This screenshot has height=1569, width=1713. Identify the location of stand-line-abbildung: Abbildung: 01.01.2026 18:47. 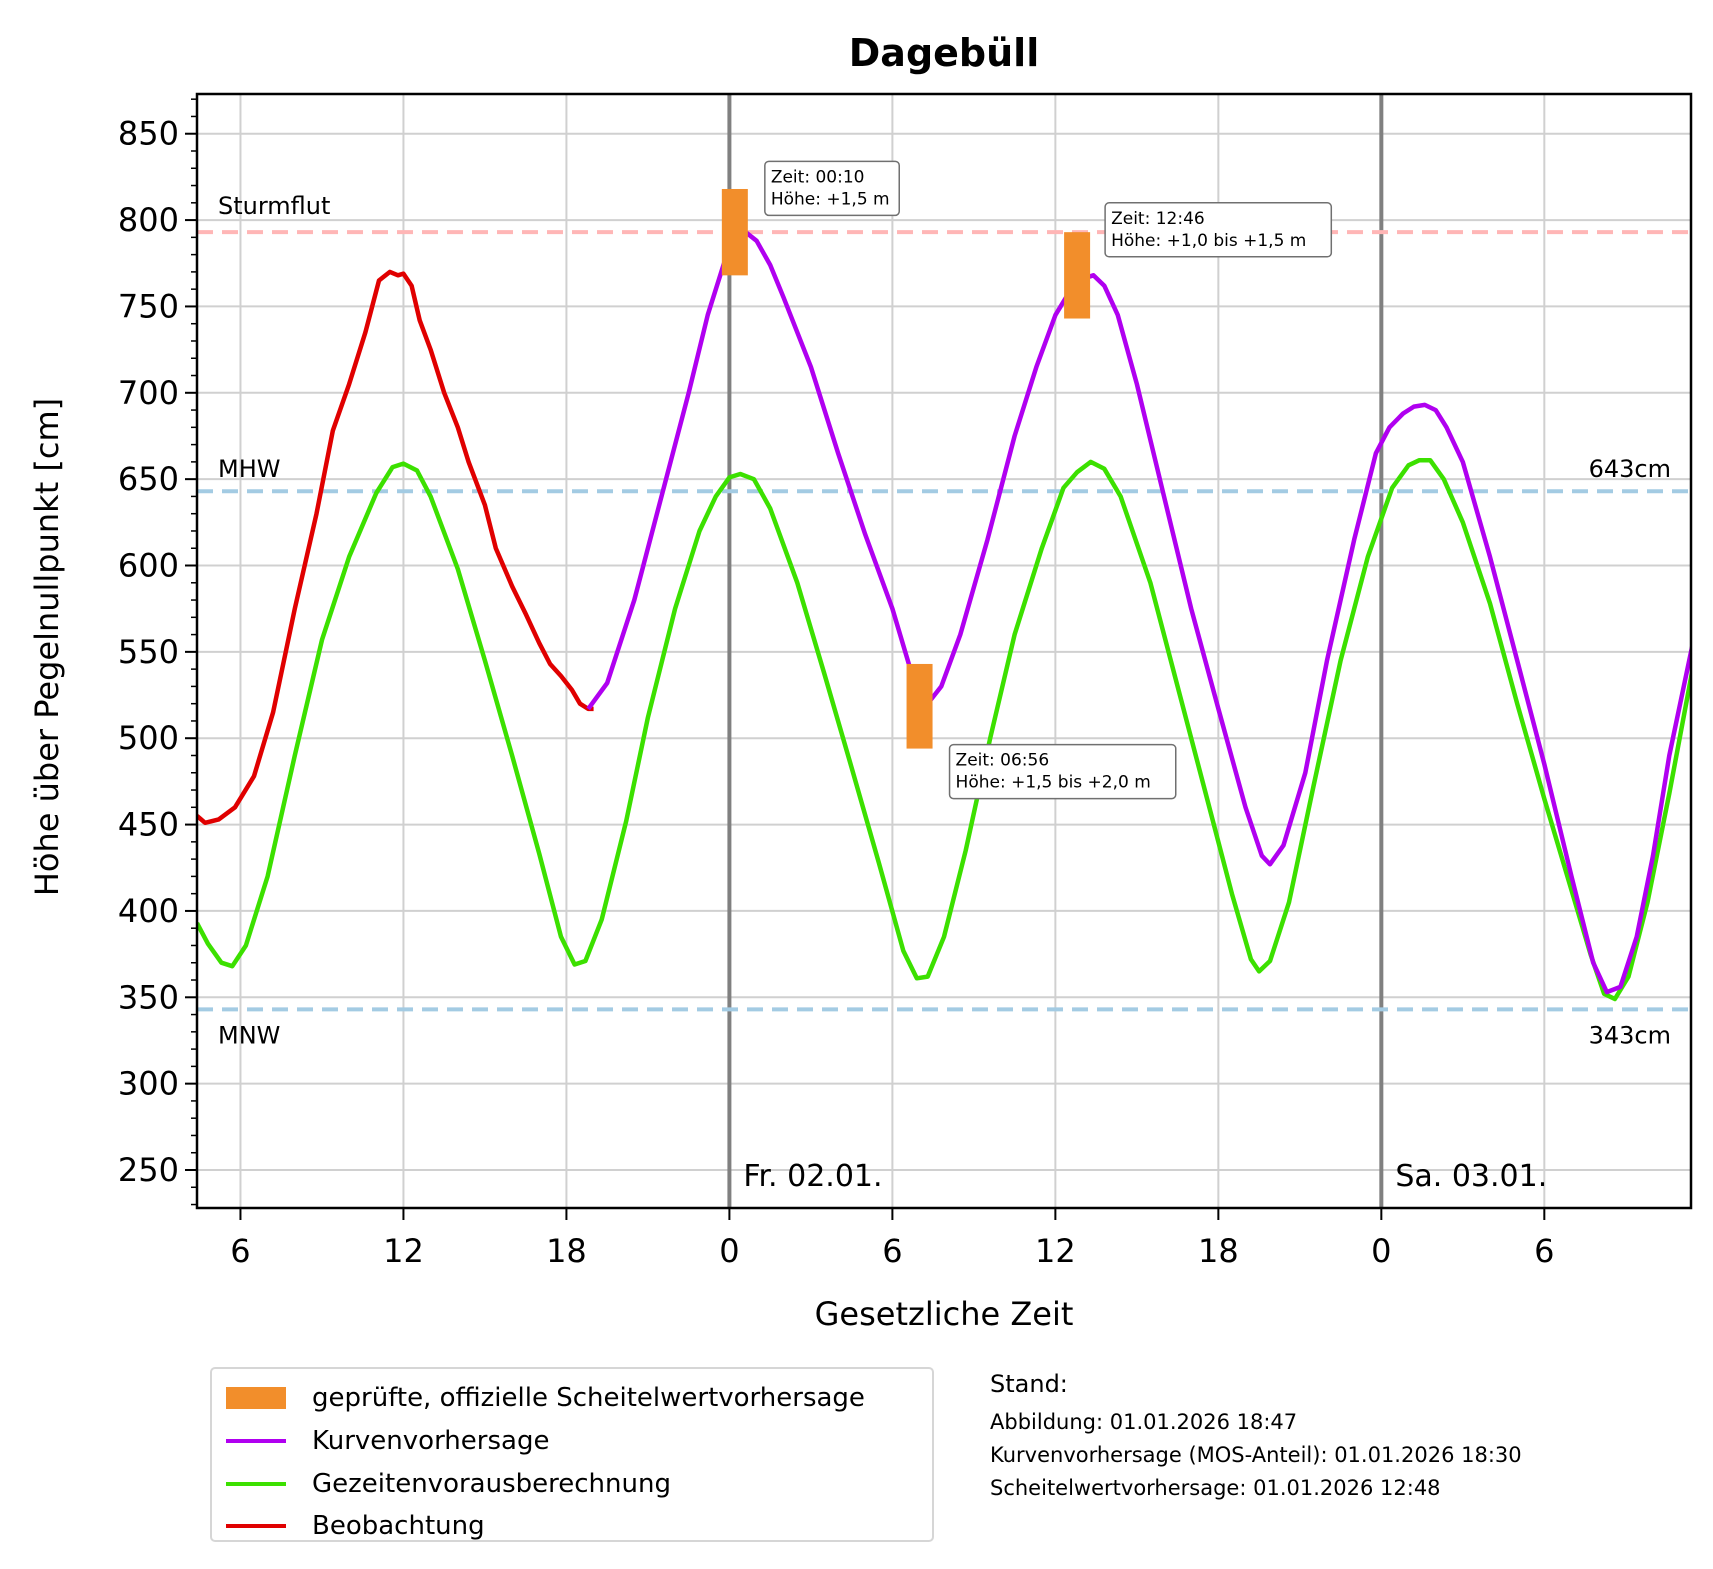
(1144, 1422).